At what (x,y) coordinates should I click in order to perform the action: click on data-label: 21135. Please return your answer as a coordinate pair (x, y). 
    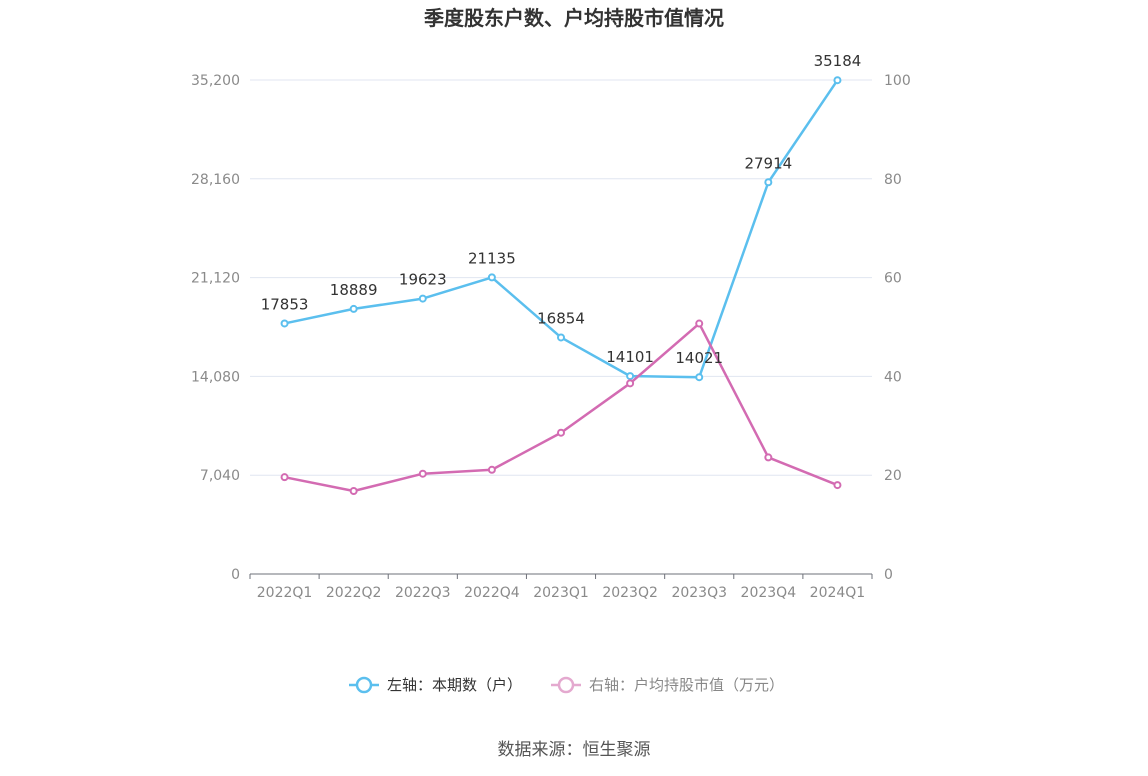
    Looking at the image, I should click on (492, 258).